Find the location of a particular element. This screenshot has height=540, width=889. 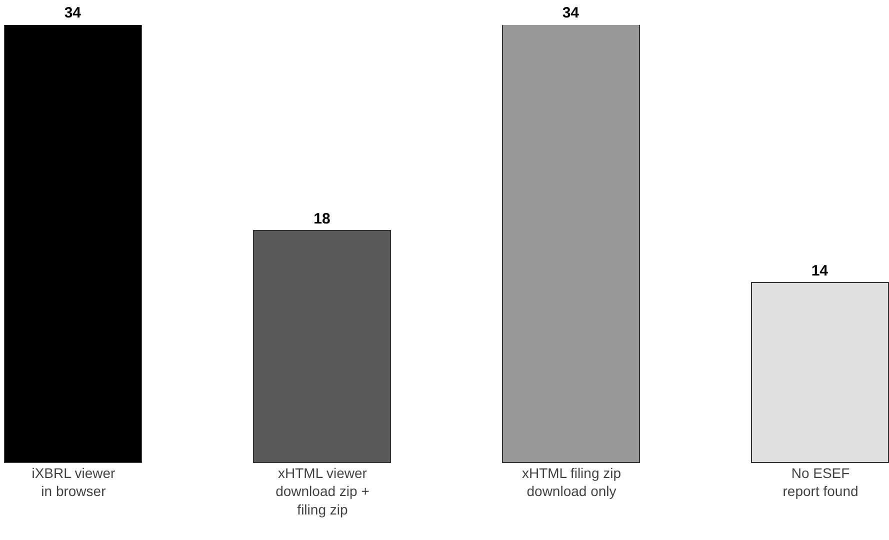

x-tick-label: xHTML viewer download zip + filing zip is located at coordinates (323, 491).